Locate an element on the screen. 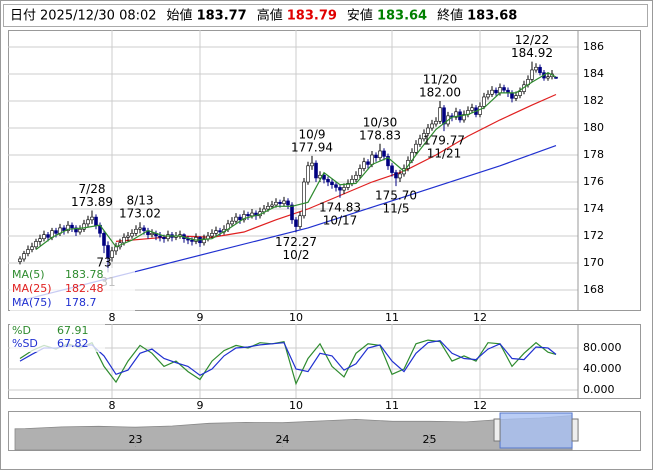 The image size is (653, 470). header-high-label: 高値 is located at coordinates (270, 16).